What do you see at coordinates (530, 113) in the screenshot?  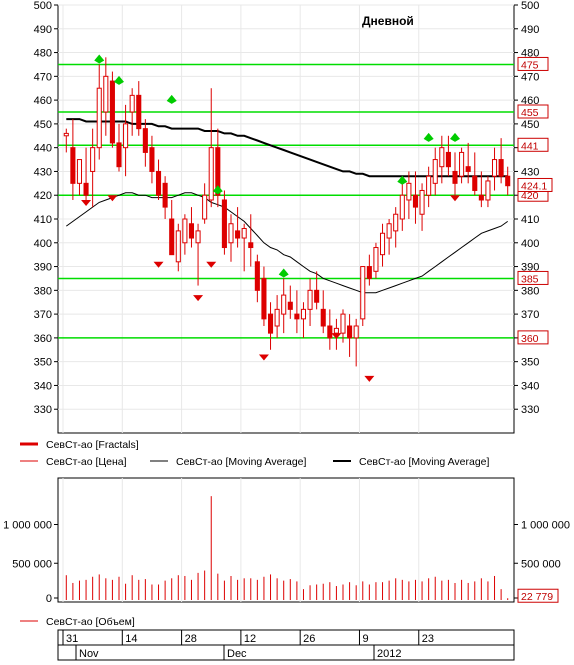 I see `level-tag-label: 455` at bounding box center [530, 113].